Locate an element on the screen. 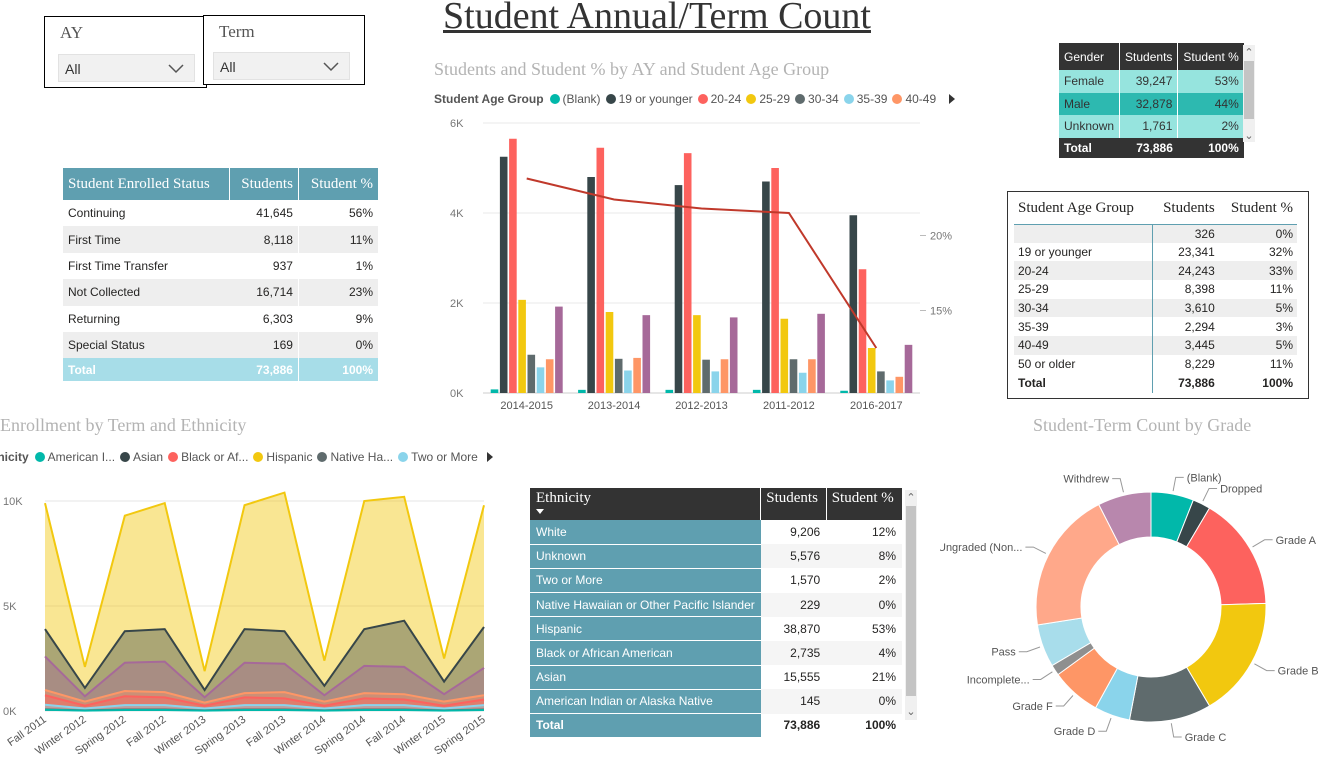 The height and width of the screenshot is (768, 1339). table-row: Female 39,247 53% is located at coordinates (1151, 81).